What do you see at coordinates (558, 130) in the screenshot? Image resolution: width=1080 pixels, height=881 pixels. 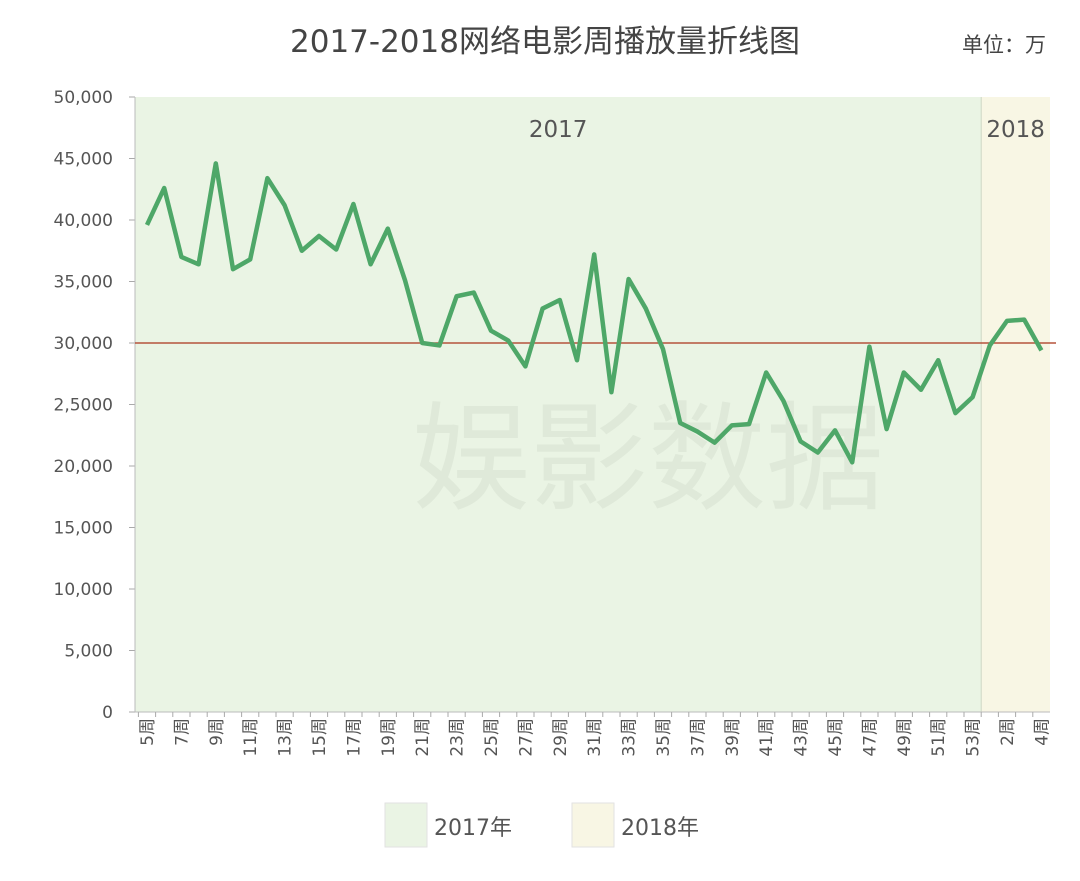 I see `region-label: 2017` at bounding box center [558, 130].